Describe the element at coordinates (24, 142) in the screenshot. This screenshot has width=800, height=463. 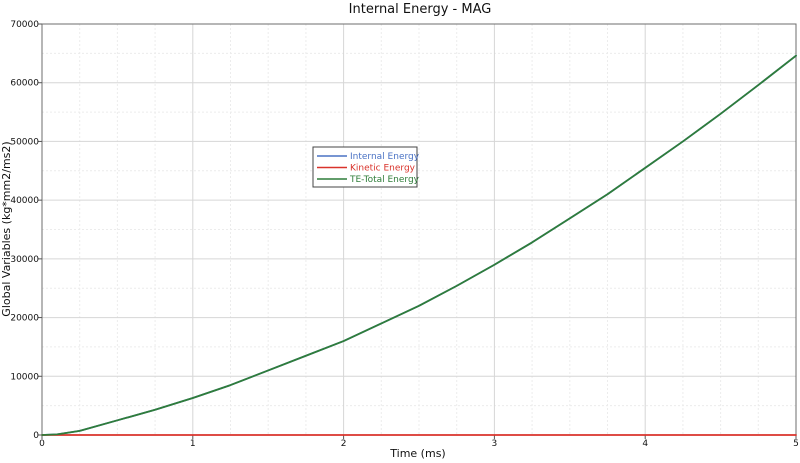
I see `y-tick-label: 50000` at that location.